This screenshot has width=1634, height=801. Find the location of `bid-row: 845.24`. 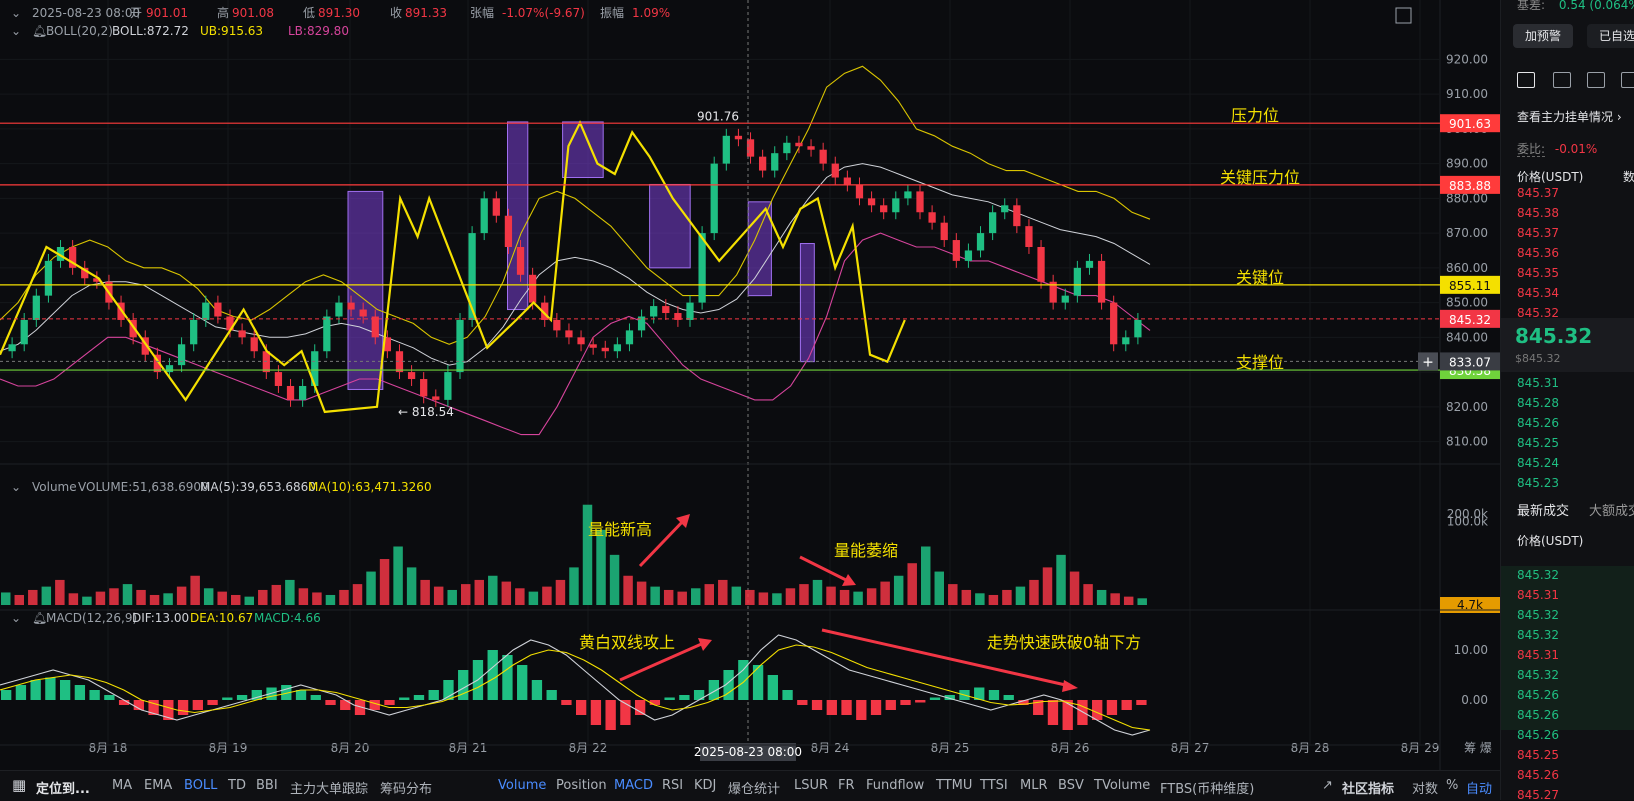

bid-row: 845.24 is located at coordinates (1538, 463).